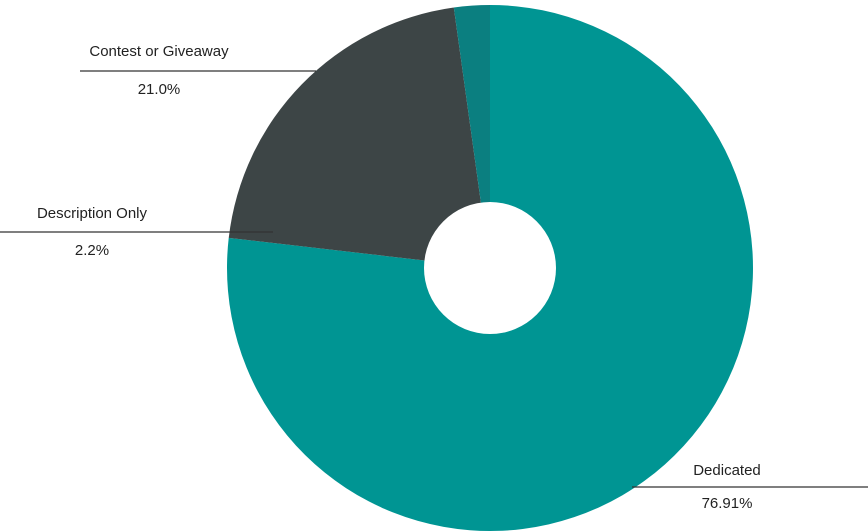  What do you see at coordinates (159, 51) in the screenshot?
I see `slice-label-contest-or-giveaway: Contest or Giveaway` at bounding box center [159, 51].